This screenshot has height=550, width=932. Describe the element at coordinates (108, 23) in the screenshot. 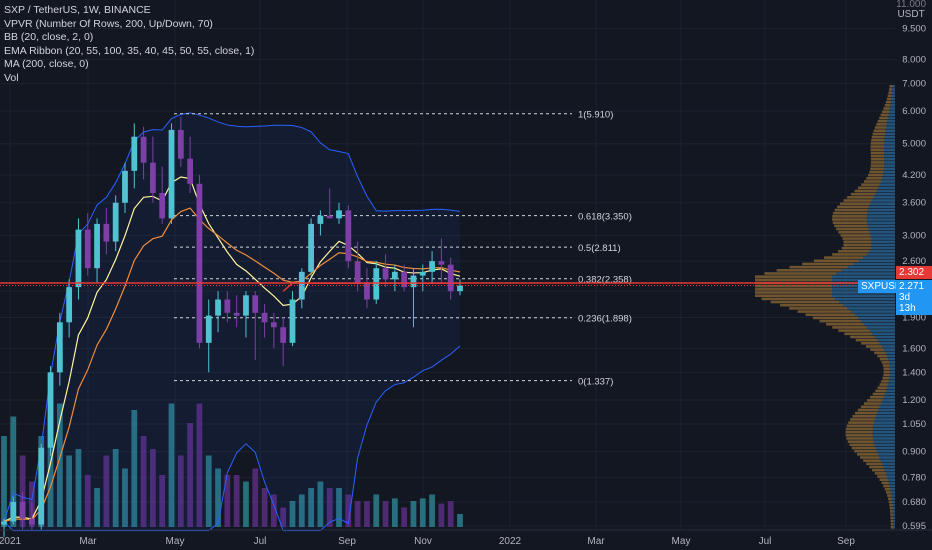

I see `indicator-vpvr: VPVR (Number Of Rows, 200, Up/Down, 70)` at that location.